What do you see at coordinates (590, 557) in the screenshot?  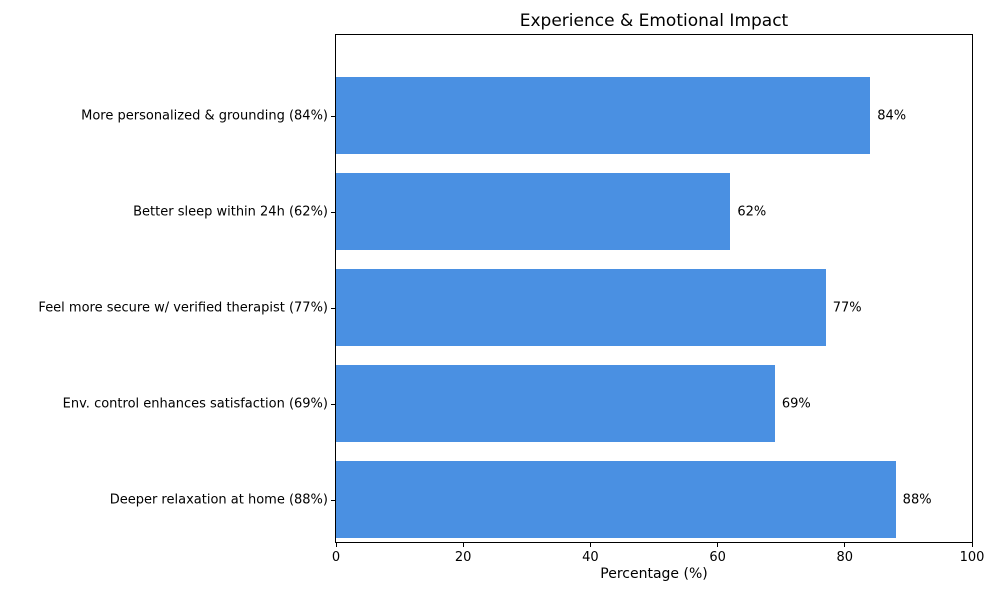 I see `x-tick-label: 40` at bounding box center [590, 557].